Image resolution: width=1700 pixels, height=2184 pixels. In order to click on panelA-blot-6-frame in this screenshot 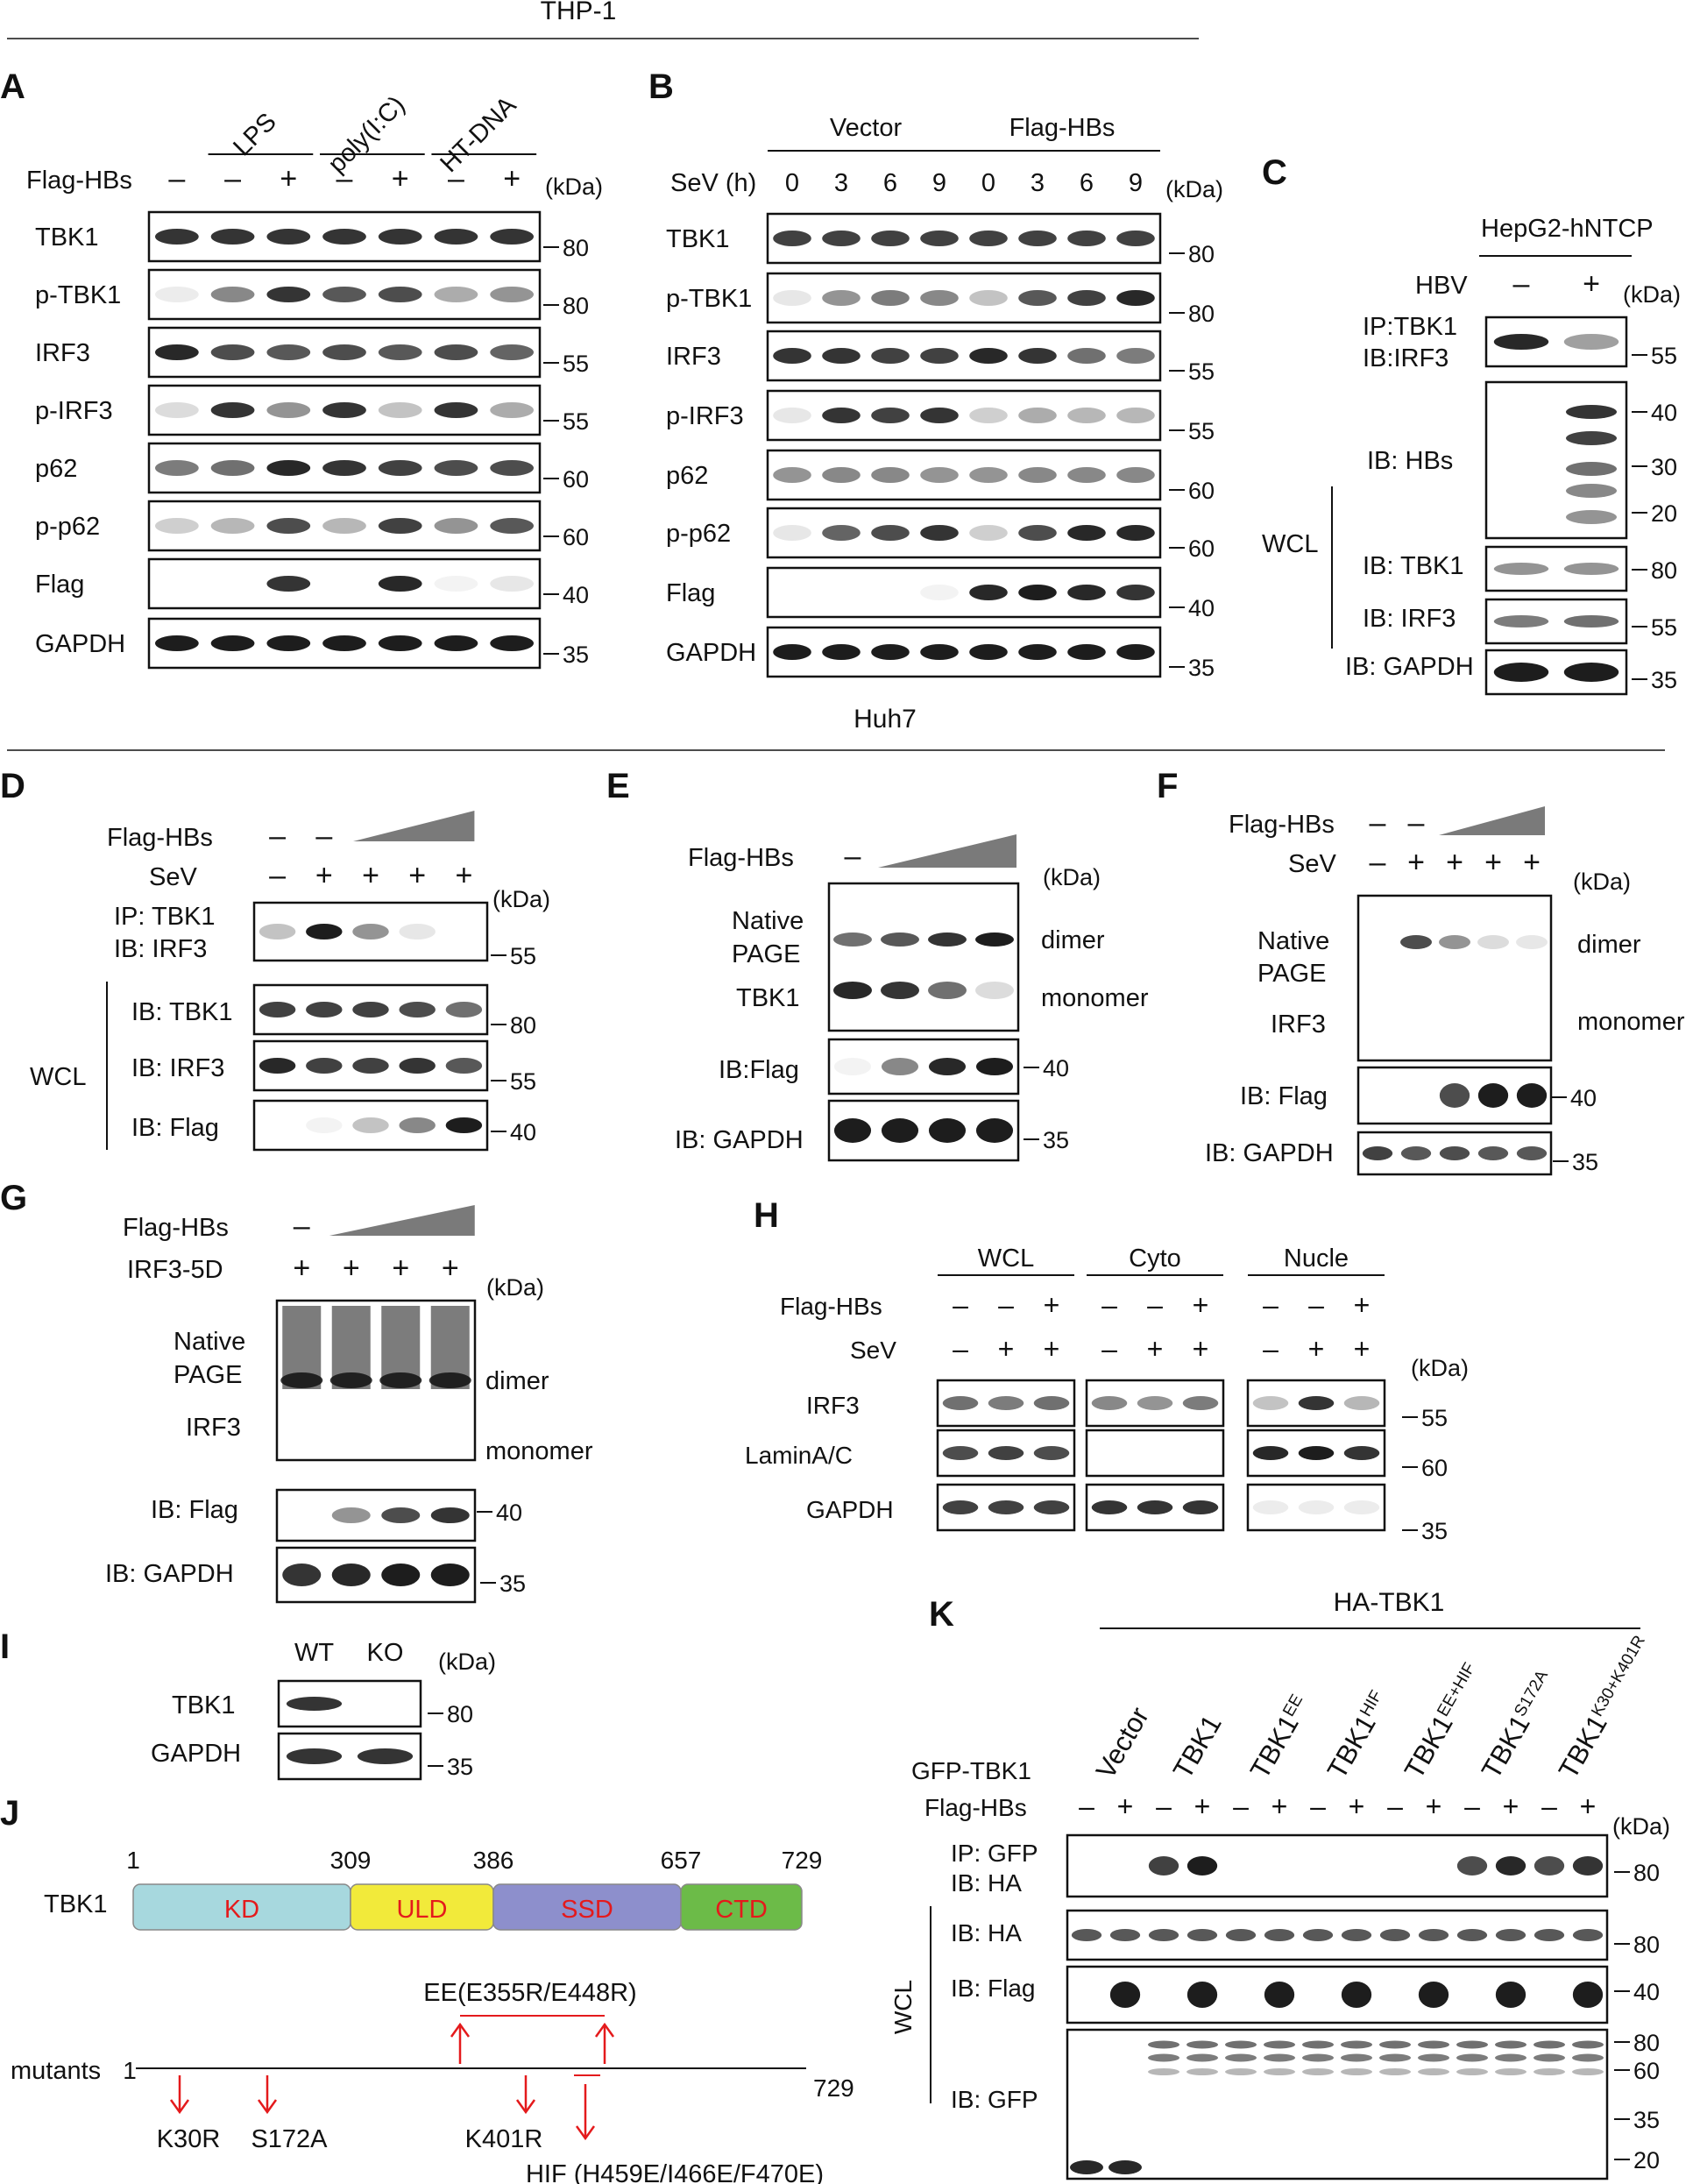, I will do `click(344, 583)`.